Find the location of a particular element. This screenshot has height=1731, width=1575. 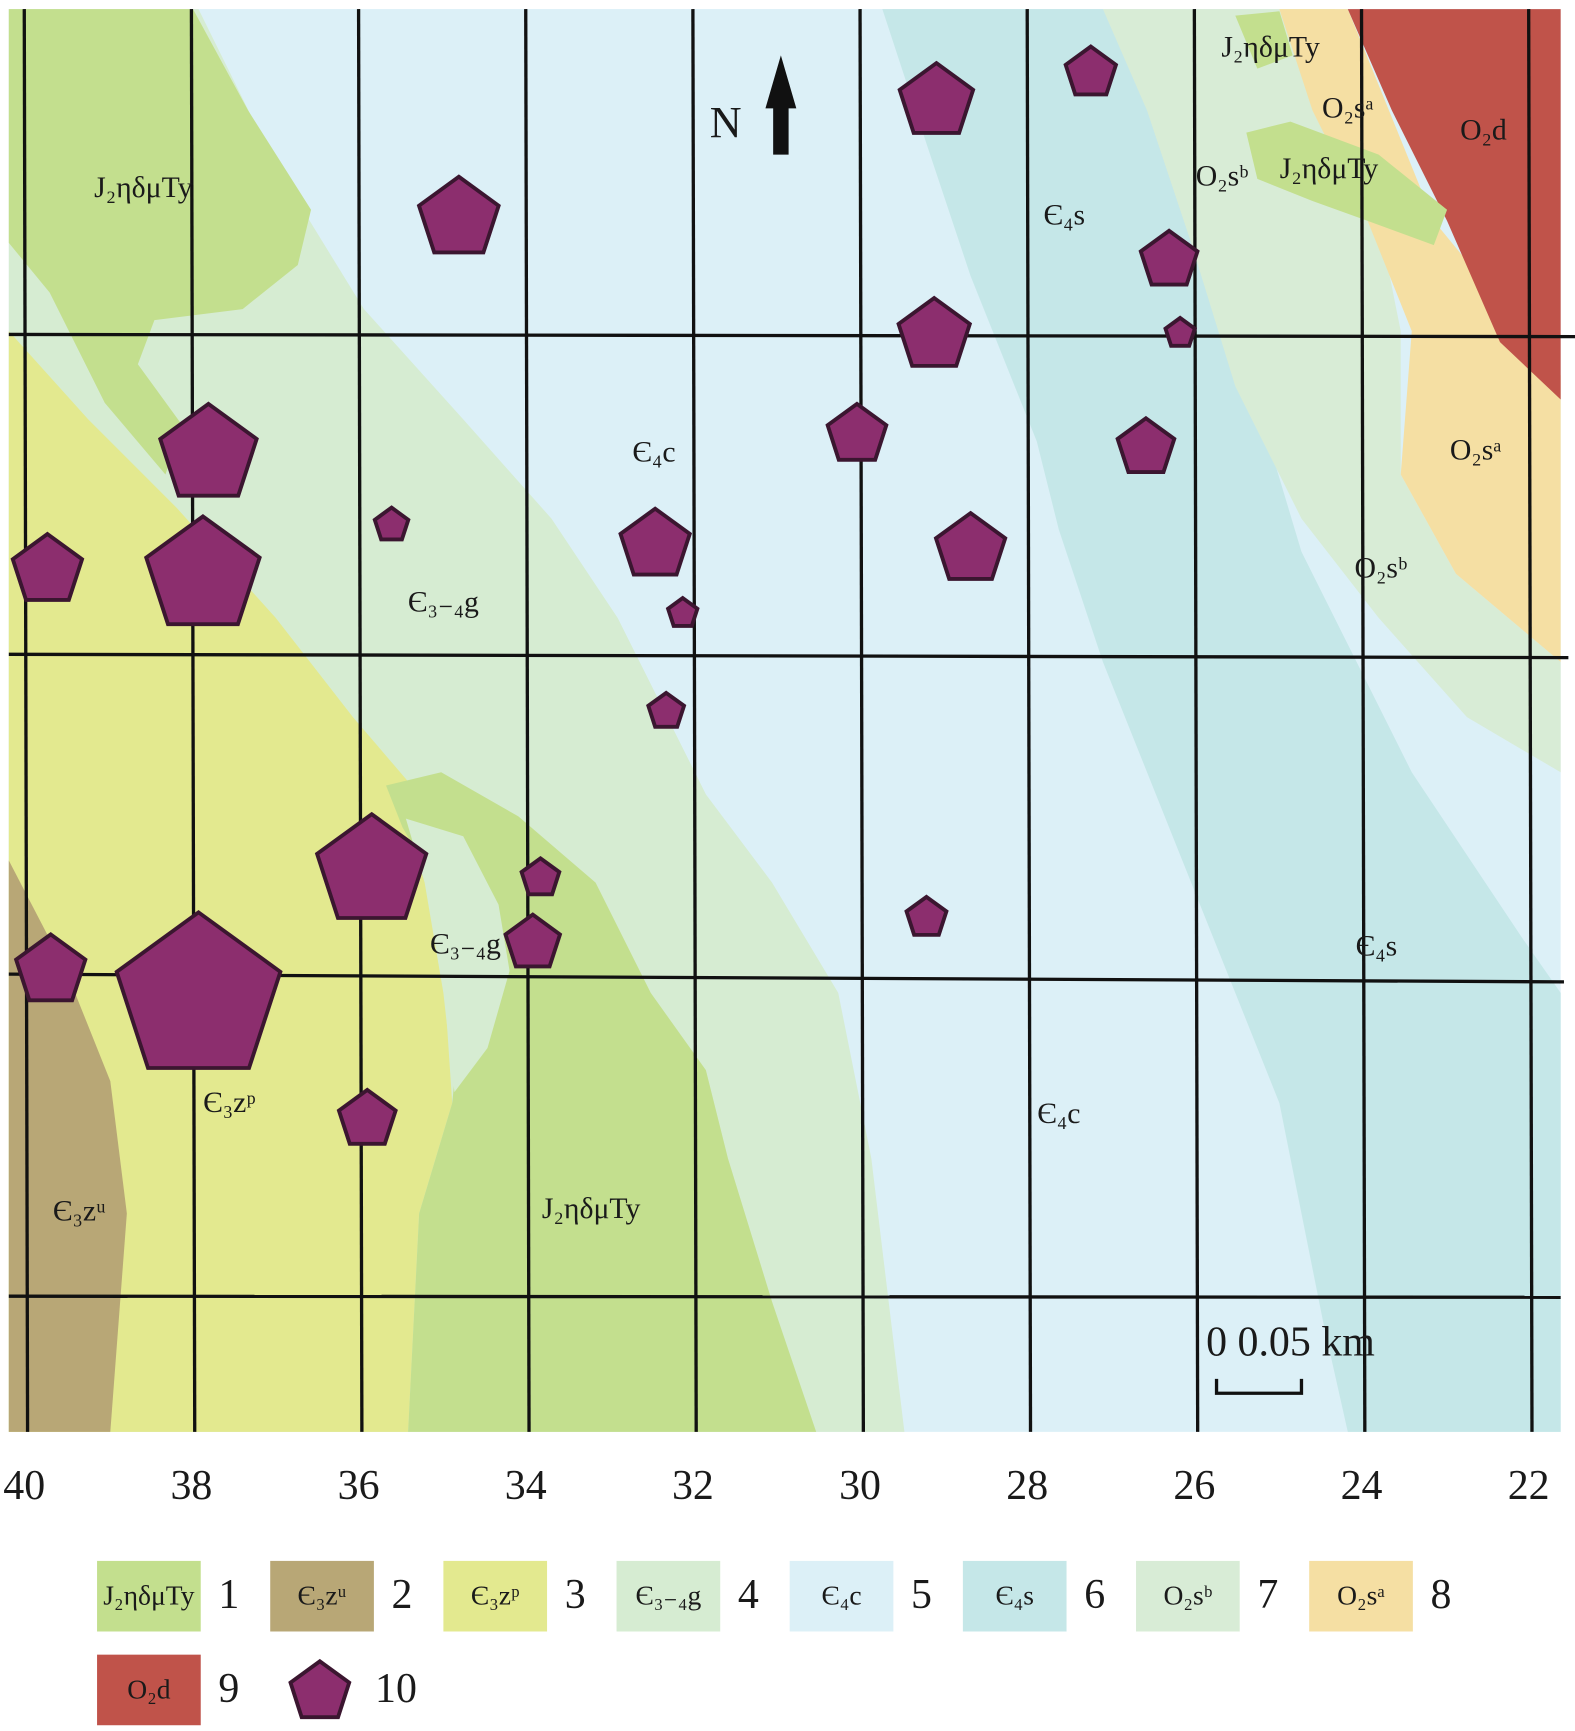

legend-swatch-label: Є₃₋₄g is located at coordinates (669, 1595).